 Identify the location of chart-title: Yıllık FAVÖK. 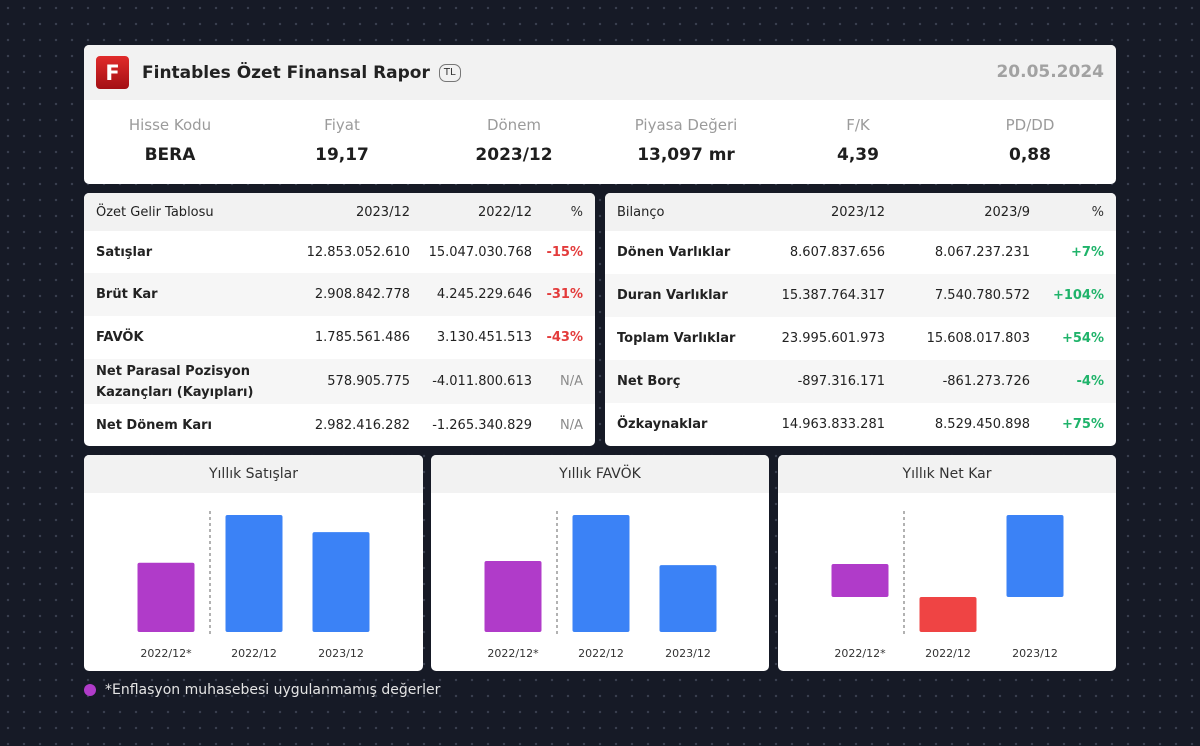
(600, 474).